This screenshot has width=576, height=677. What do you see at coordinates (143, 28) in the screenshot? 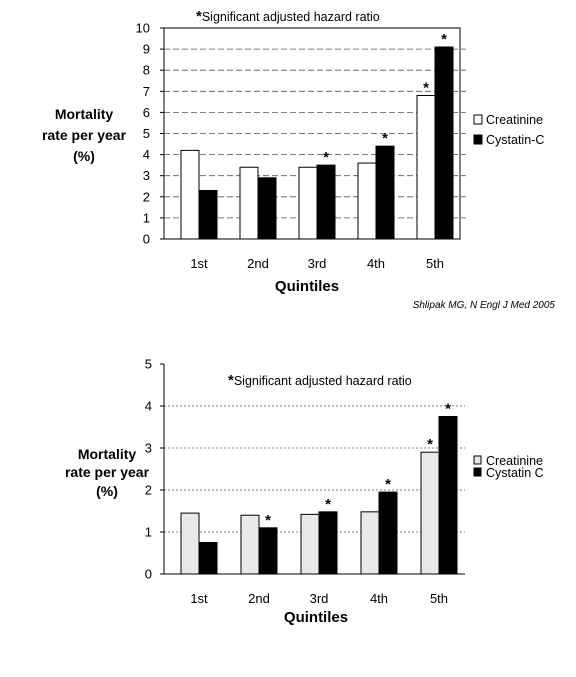
I see `y-tick-label: 10` at bounding box center [143, 28].